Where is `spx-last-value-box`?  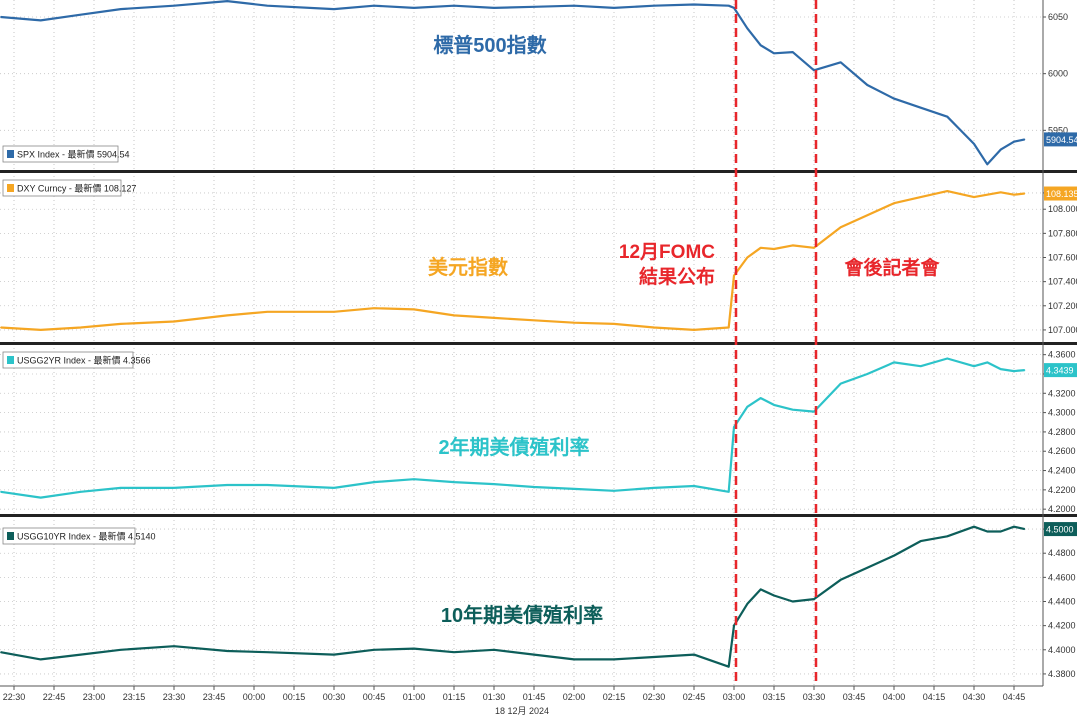
spx-last-value-box is located at coordinates (1060, 139).